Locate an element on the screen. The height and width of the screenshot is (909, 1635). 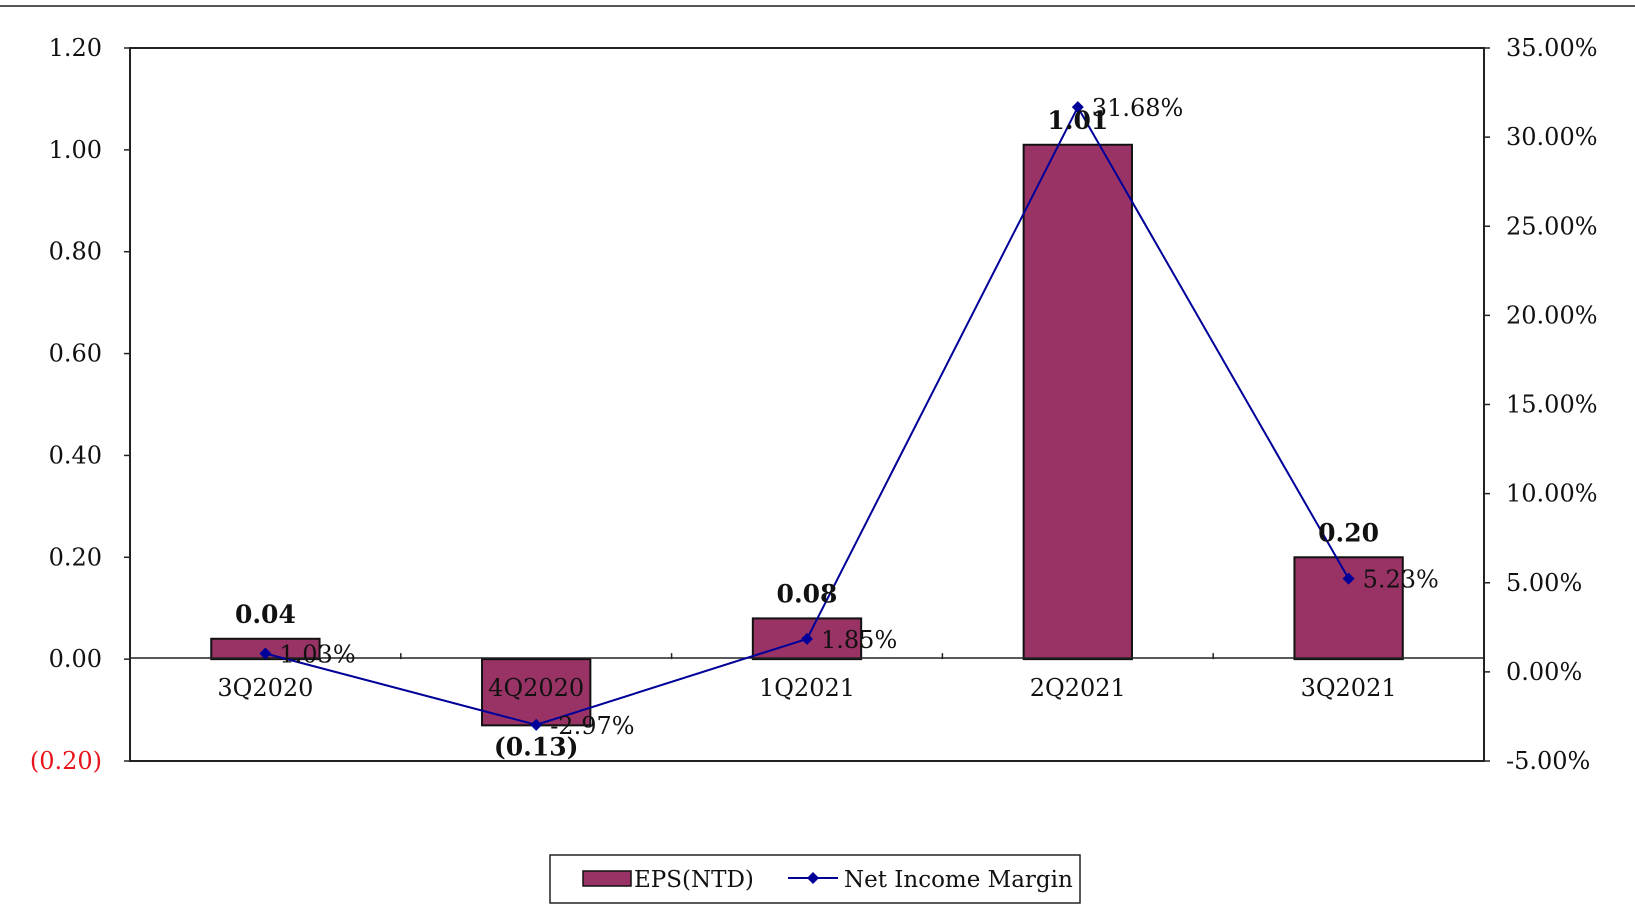
eps-value-label: 0.08 is located at coordinates (807, 593).